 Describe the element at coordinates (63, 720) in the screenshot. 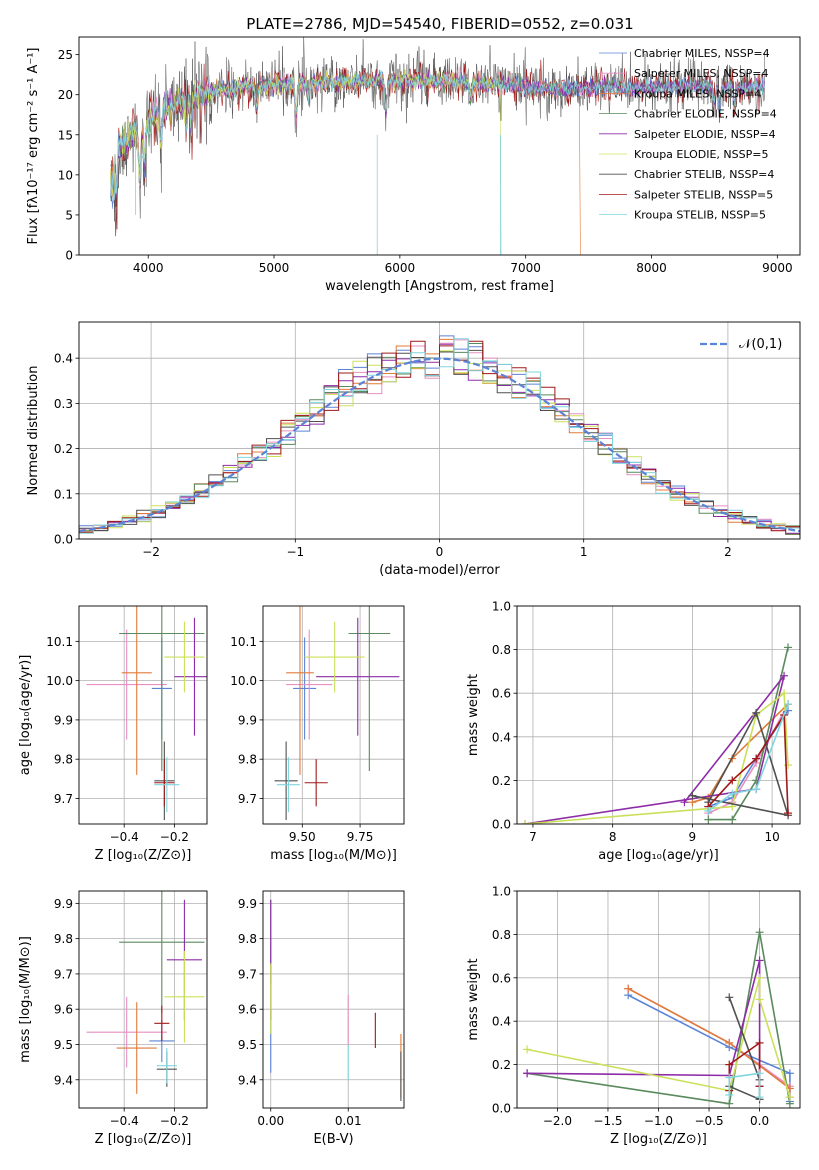

I see `age-vs-Z-ytick-label: 9.9` at that location.